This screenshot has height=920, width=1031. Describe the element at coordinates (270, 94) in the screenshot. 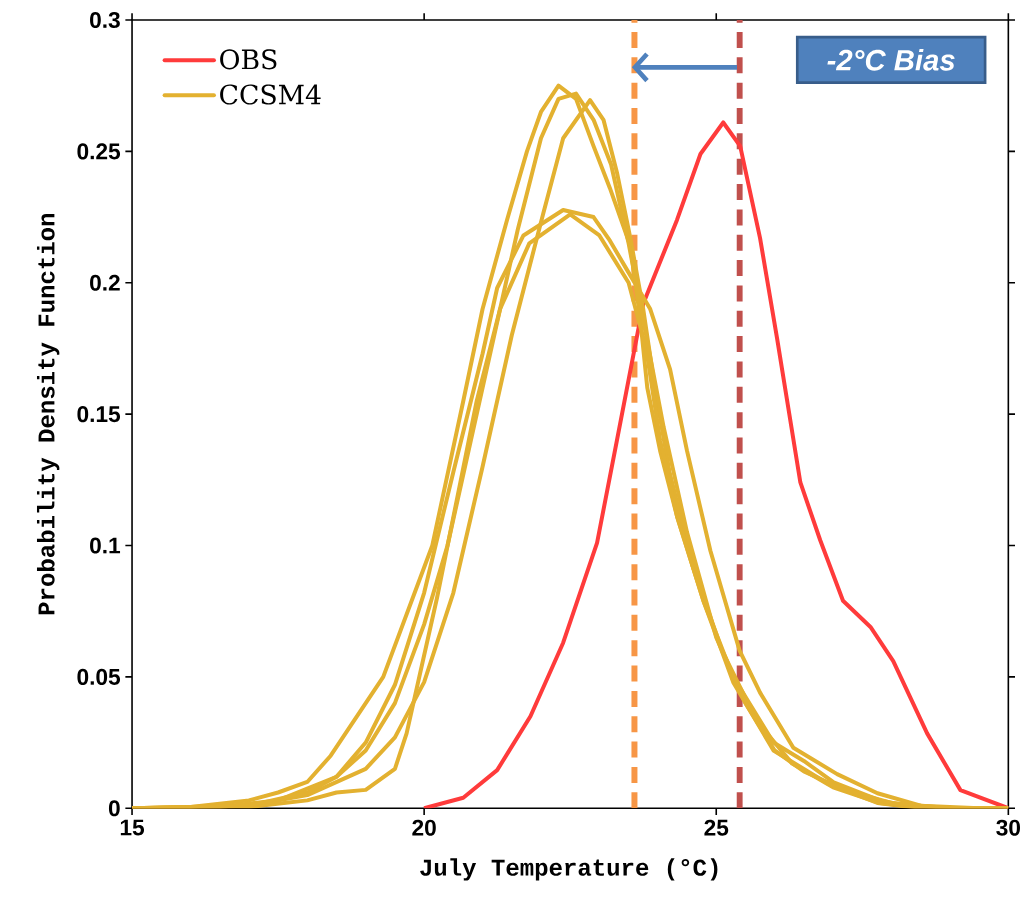

I see `legend-label: CCSM4` at that location.